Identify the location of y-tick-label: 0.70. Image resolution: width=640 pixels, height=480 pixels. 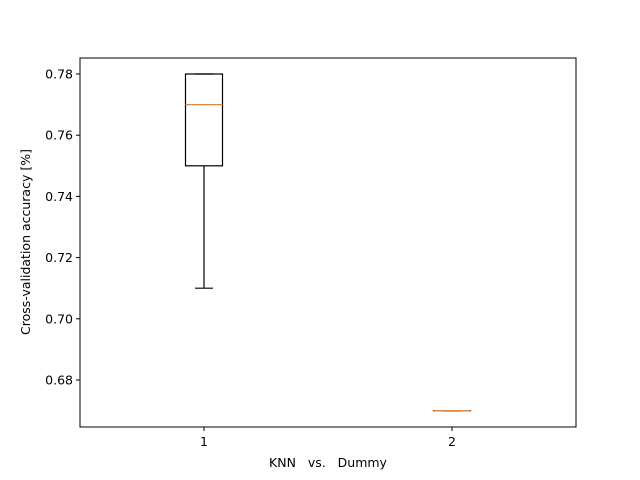
(59, 318).